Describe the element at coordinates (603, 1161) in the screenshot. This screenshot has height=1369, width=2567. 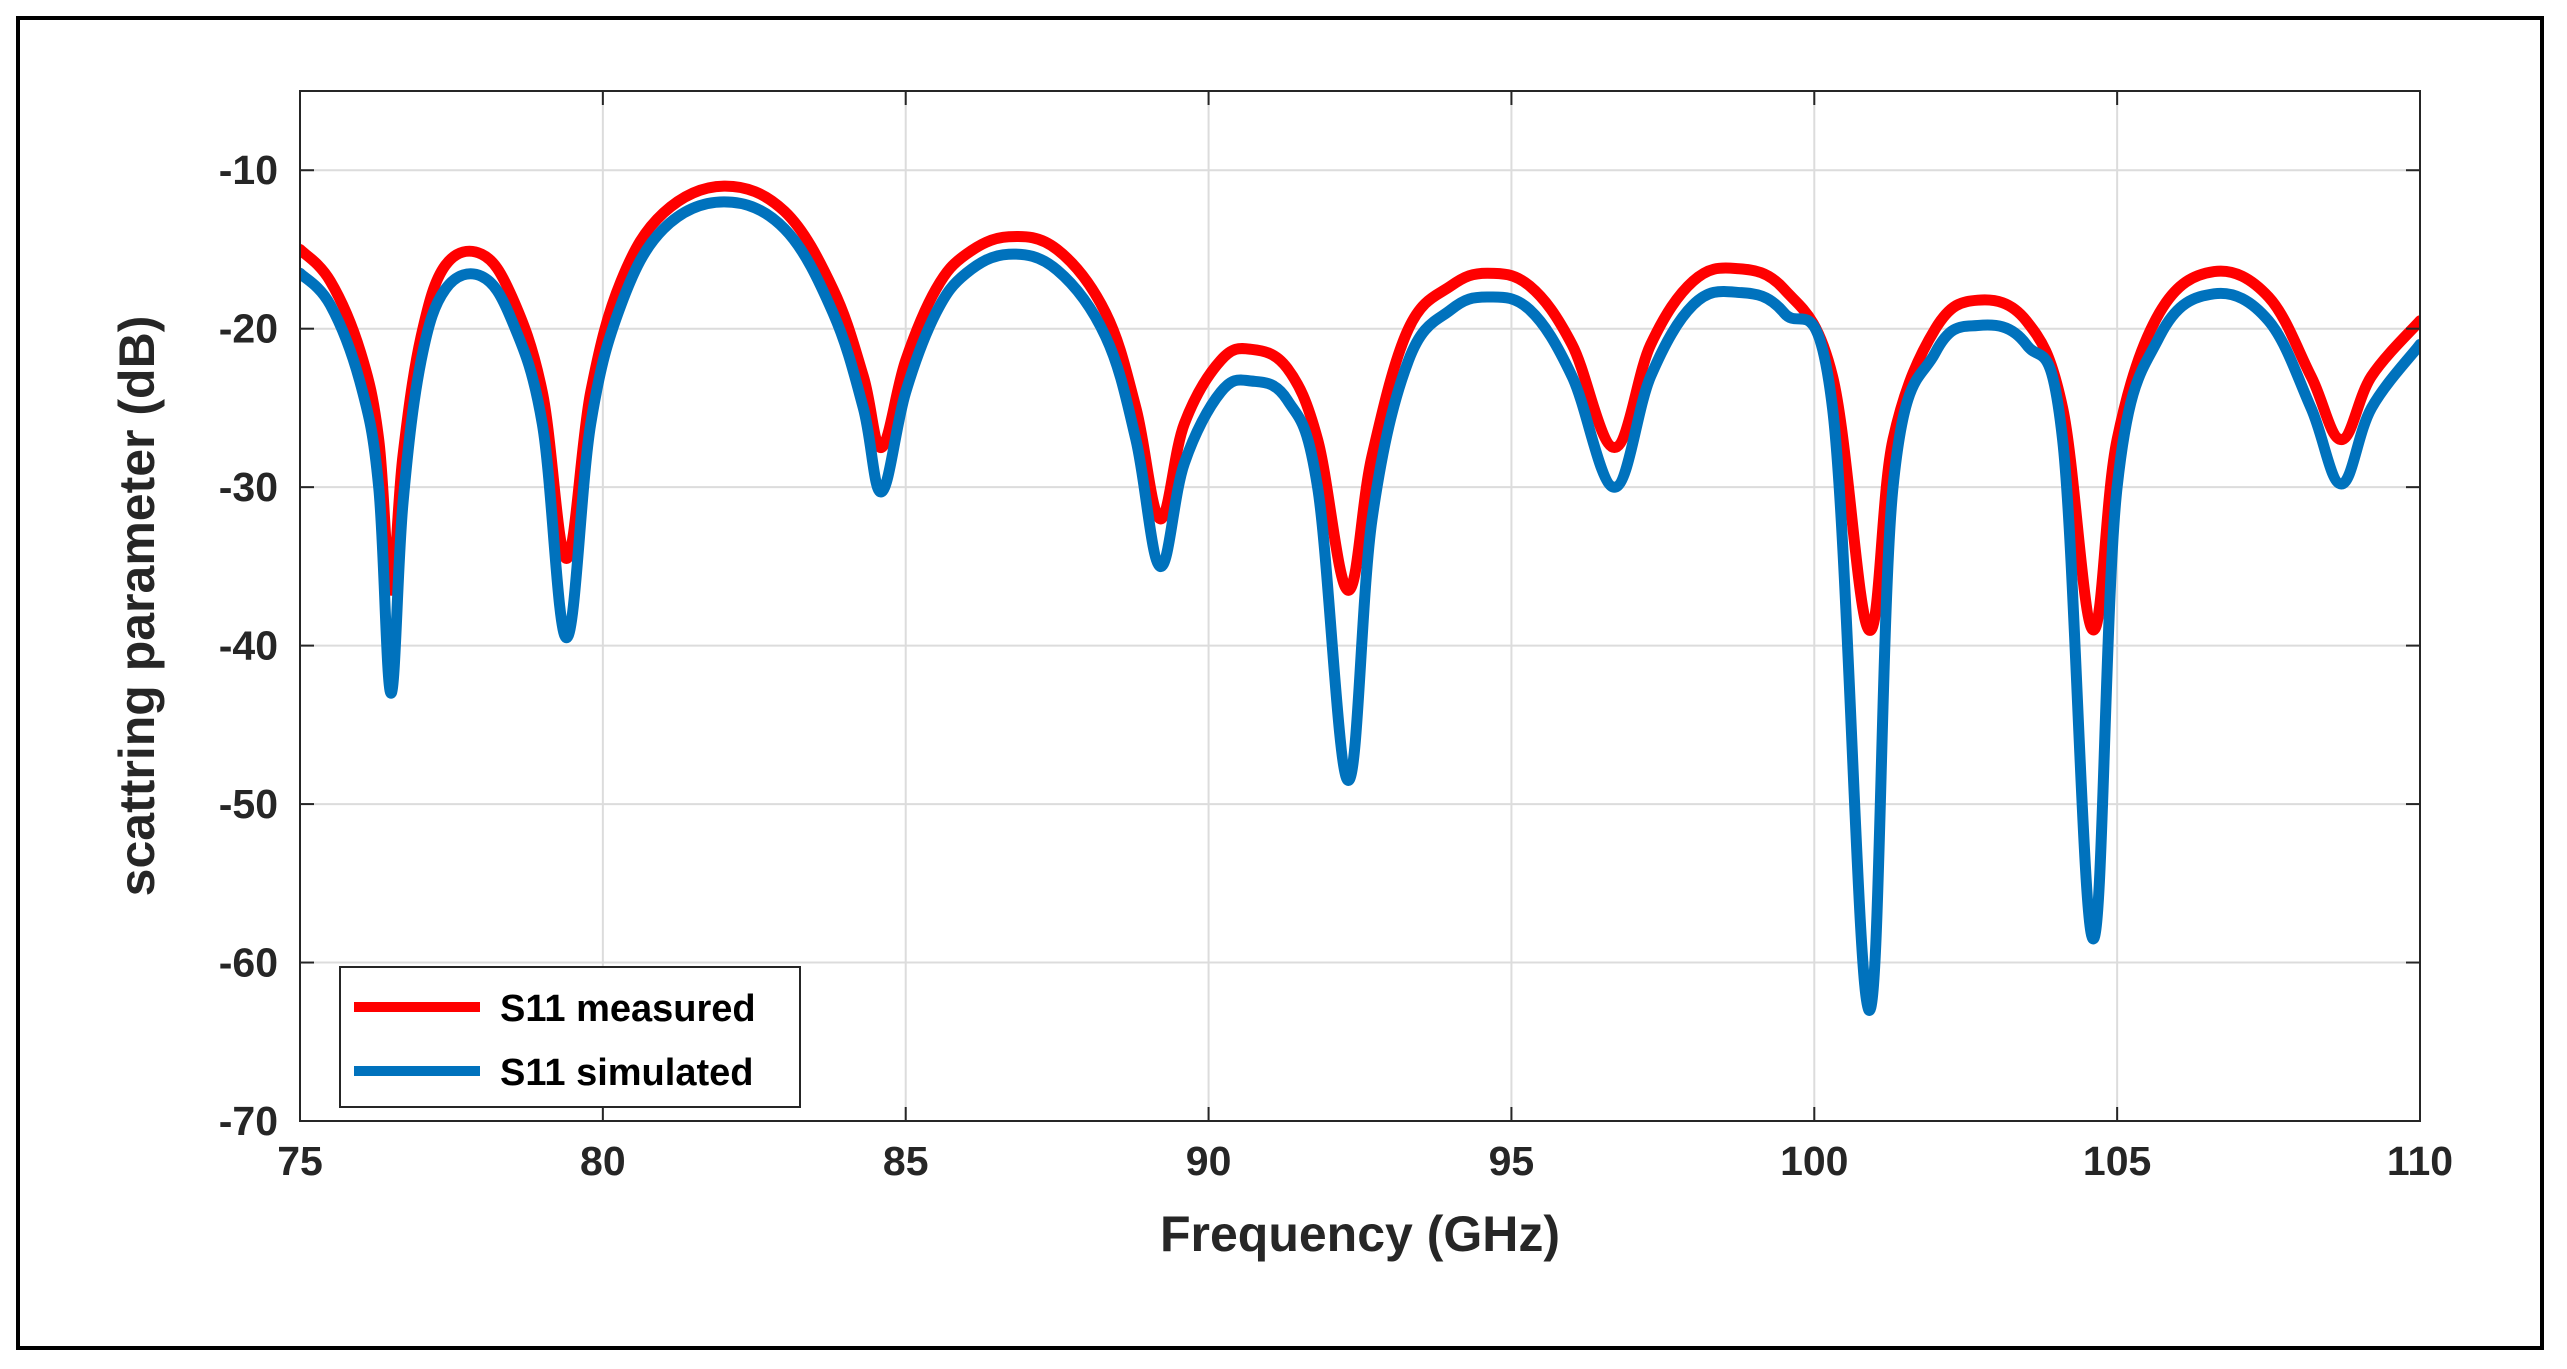
I see `x-tick-label: 80` at that location.